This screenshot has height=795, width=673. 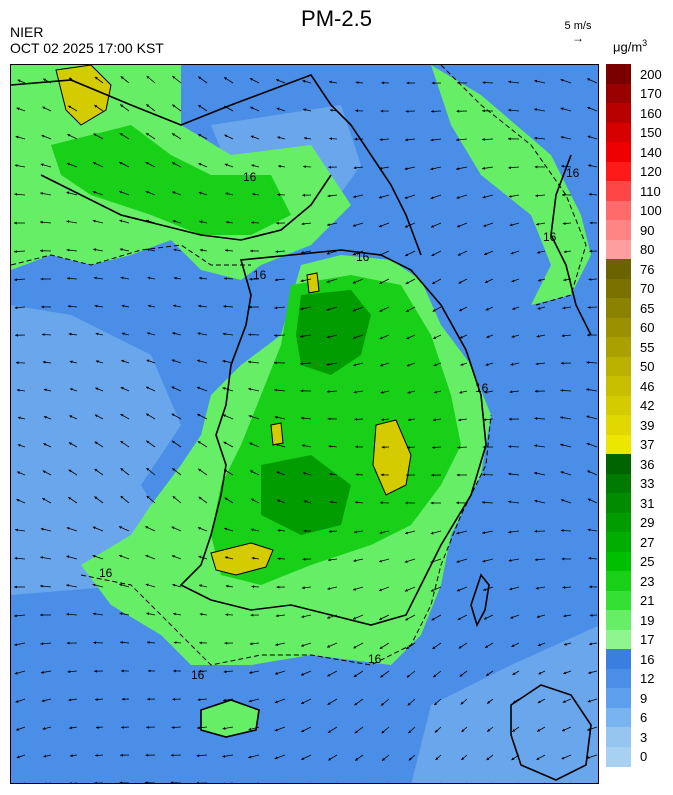 What do you see at coordinates (513, 185) in the screenshot?
I see `contour-16-east` at bounding box center [513, 185].